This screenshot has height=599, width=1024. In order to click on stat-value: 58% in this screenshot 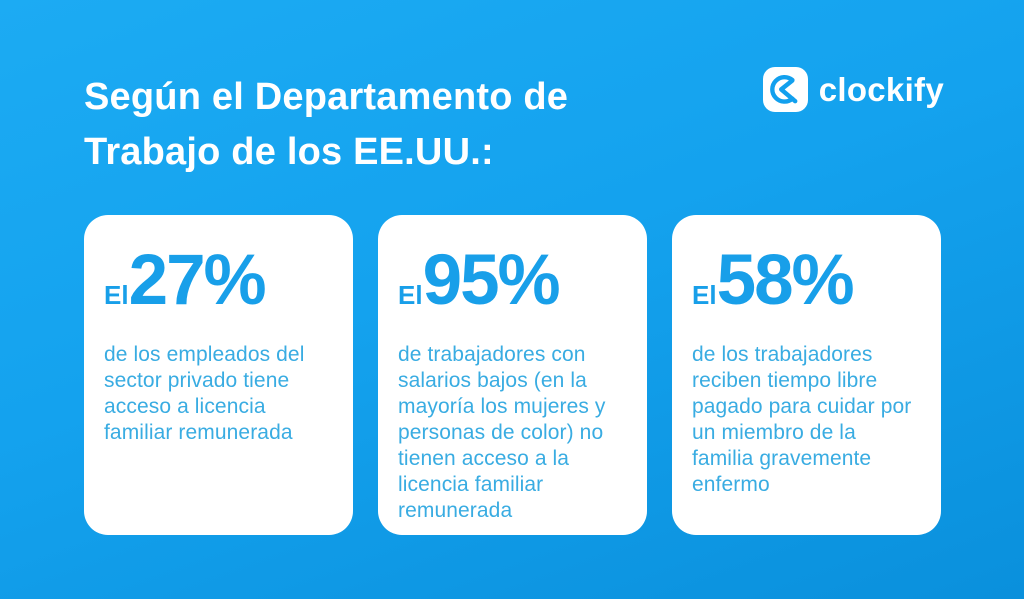, I will do `click(785, 280)`.